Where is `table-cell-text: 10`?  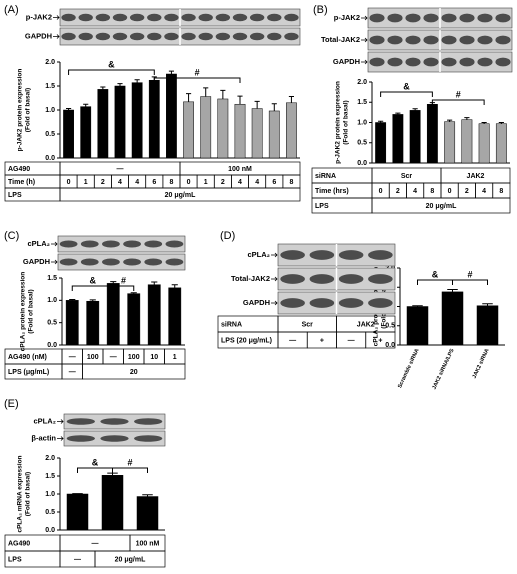
table-cell-text: 10 is located at coordinates (154, 357).